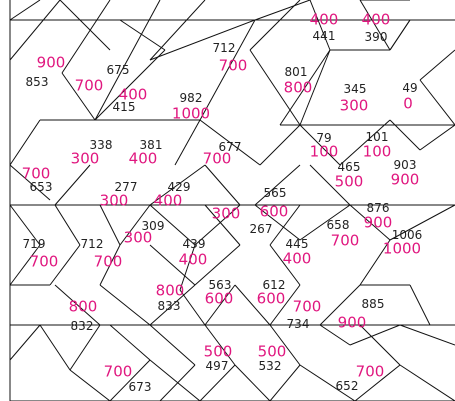  What do you see at coordinates (275, 193) in the screenshot?
I see `cell-value: 565` at bounding box center [275, 193].